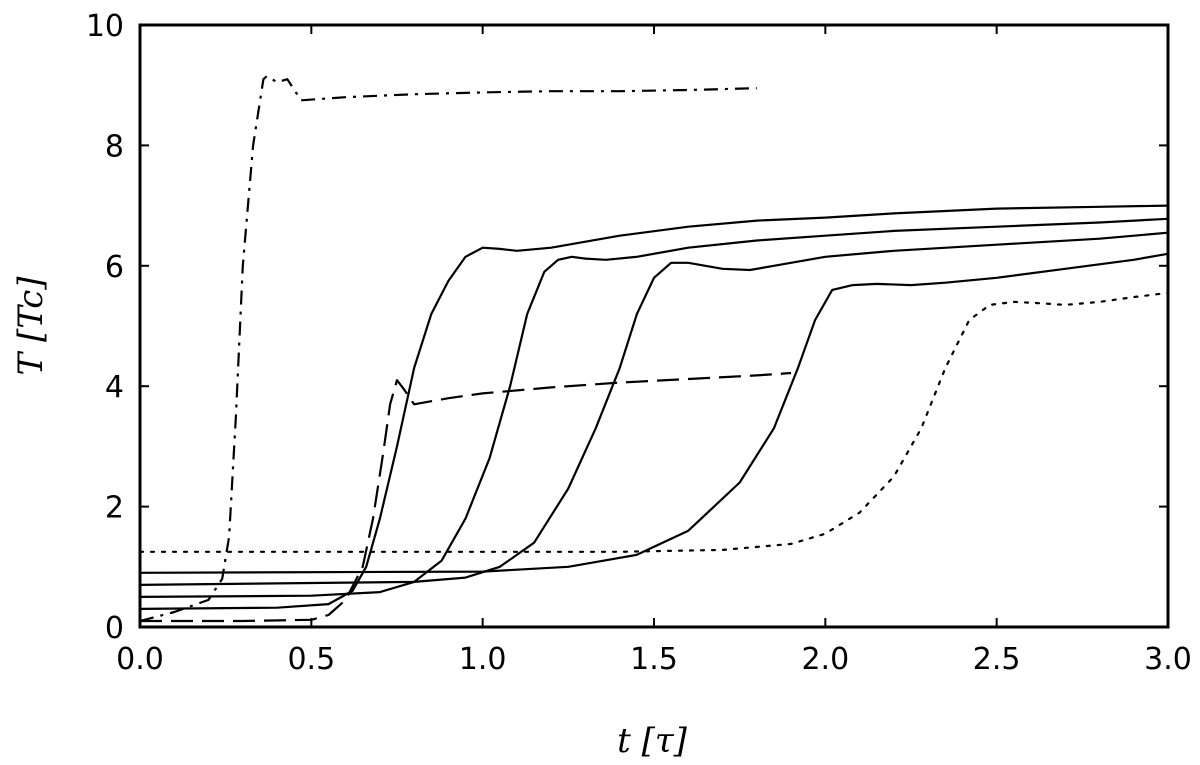  I want to click on x-tick-label: 0.5, so click(311, 659).